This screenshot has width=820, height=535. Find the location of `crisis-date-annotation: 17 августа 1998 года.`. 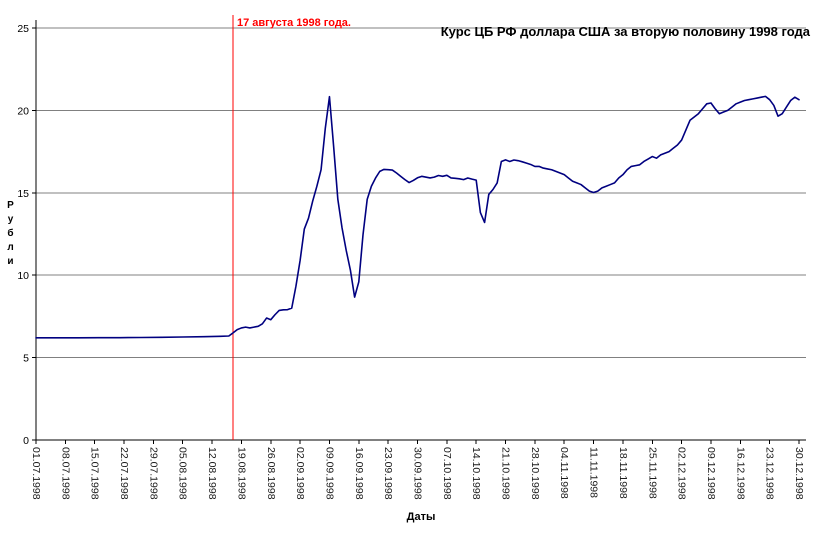

crisis-date-annotation: 17 августа 1998 года. is located at coordinates (294, 23).